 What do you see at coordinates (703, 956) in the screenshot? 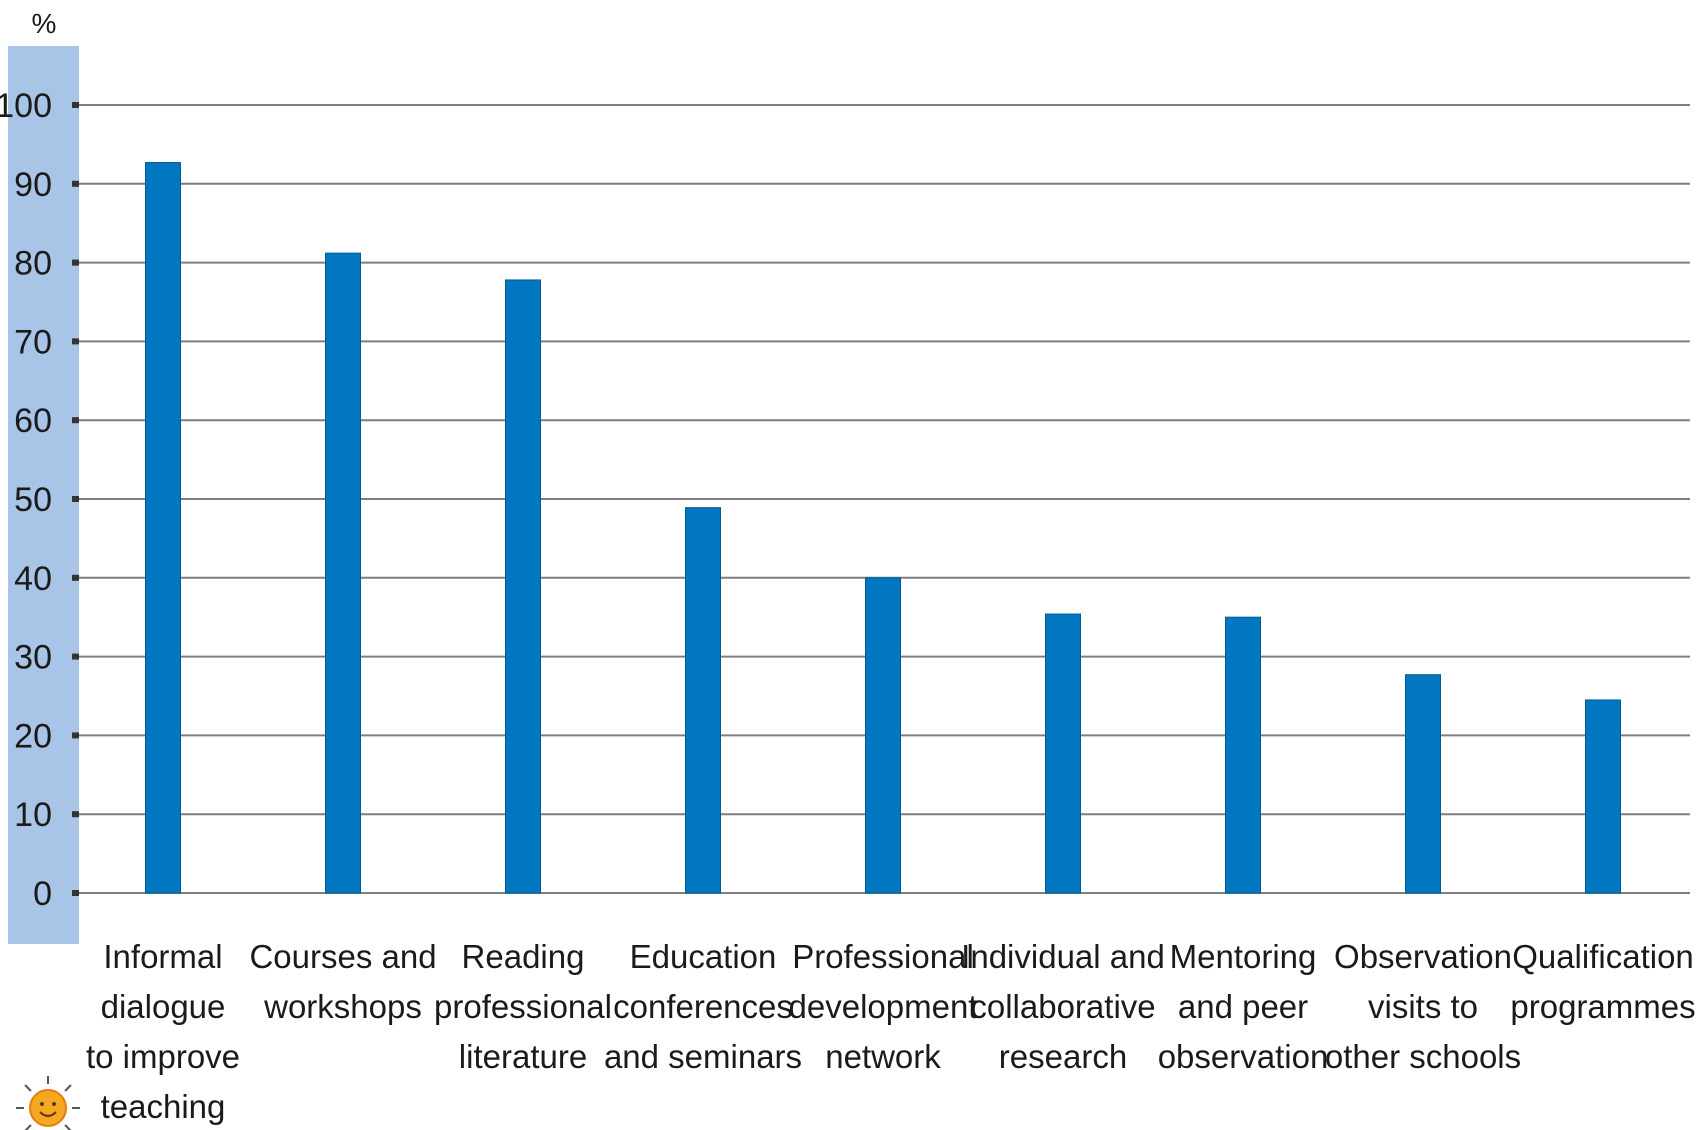
I see `category-label-line: Education` at bounding box center [703, 956].